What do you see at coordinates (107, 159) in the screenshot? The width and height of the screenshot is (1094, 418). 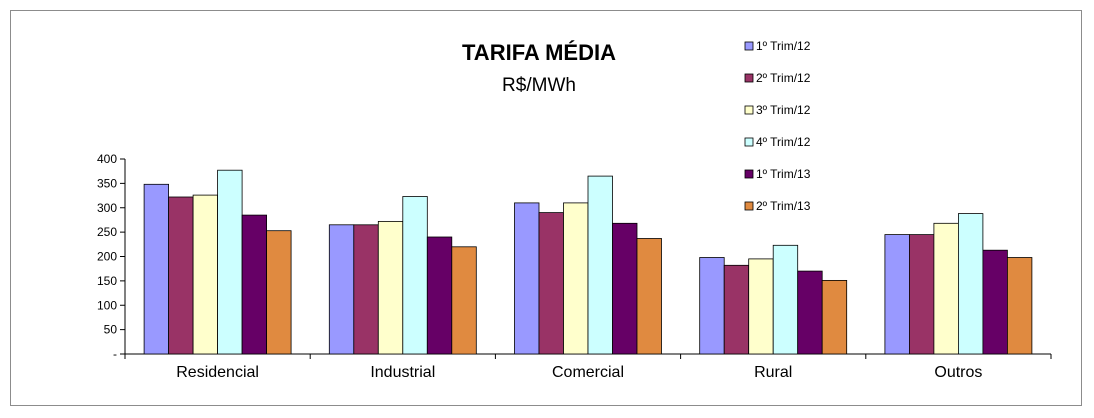 I see `y-tick-label: 400` at bounding box center [107, 159].